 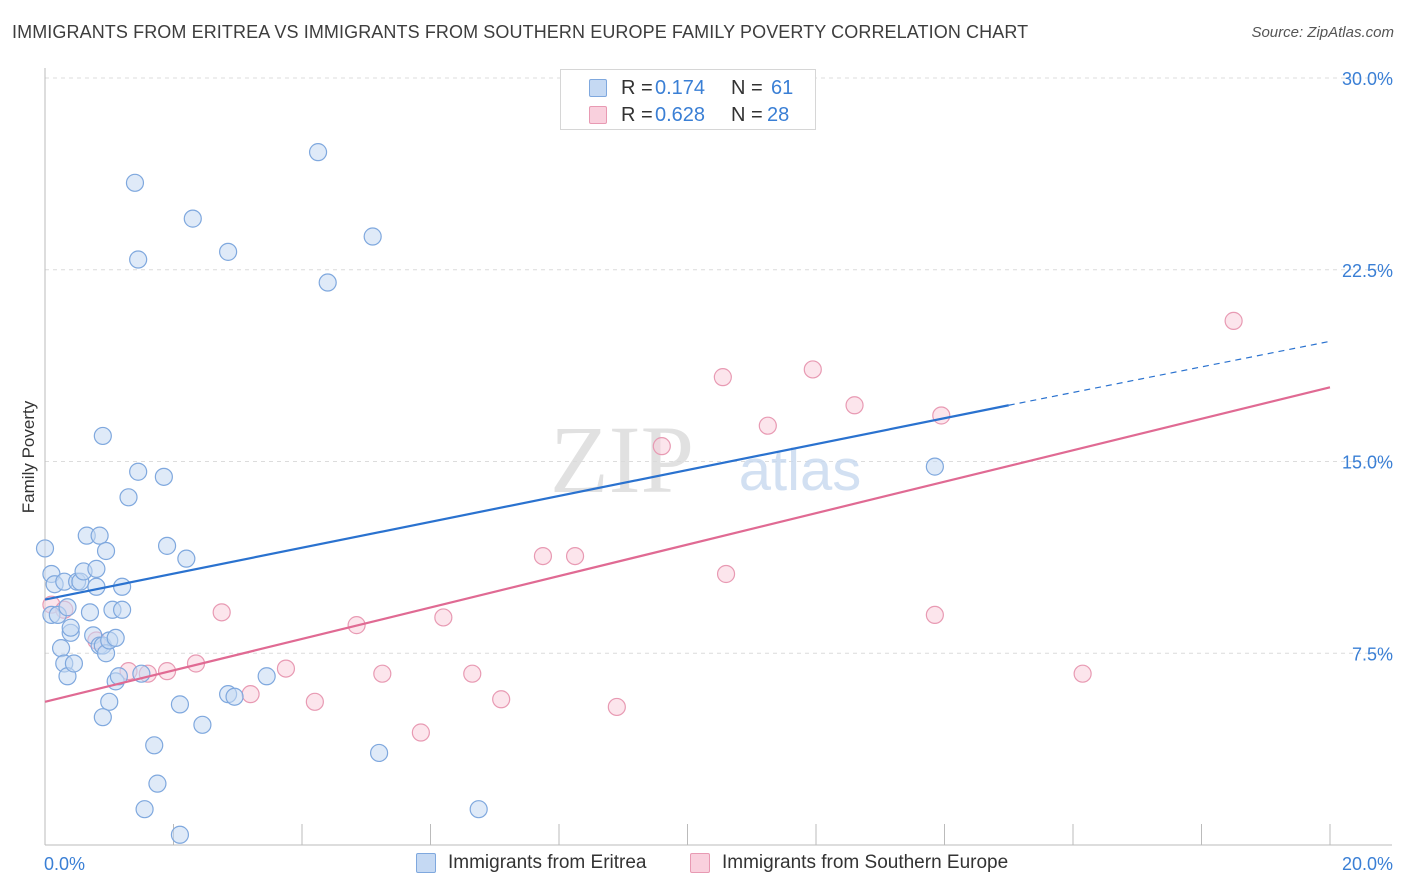 I want to click on y-tick-label: 7.5%, so click(x=1372, y=654).